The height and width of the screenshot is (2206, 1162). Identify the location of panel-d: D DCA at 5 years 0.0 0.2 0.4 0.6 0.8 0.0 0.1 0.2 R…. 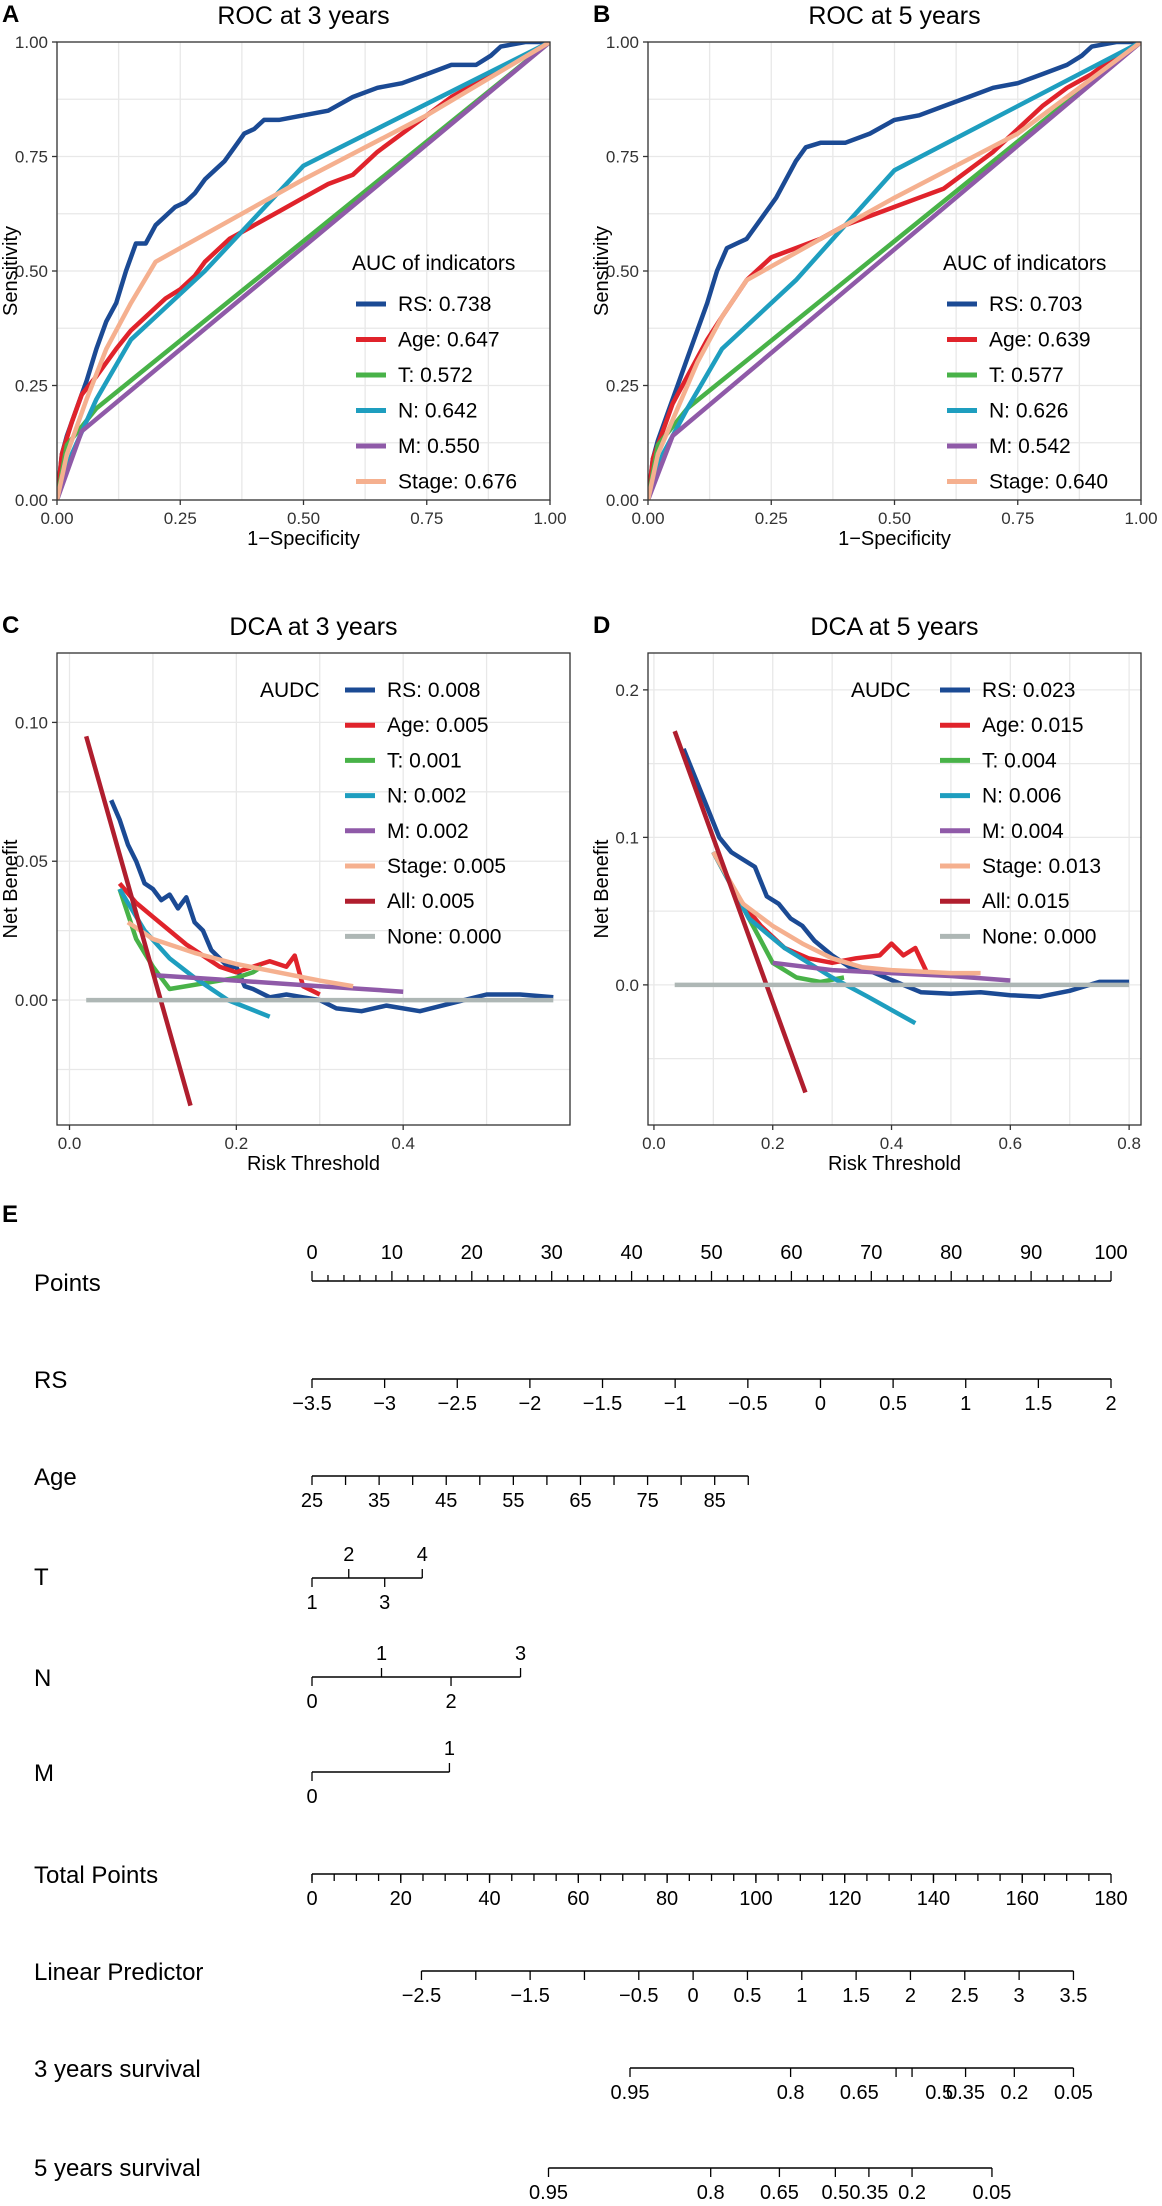
(866, 893).